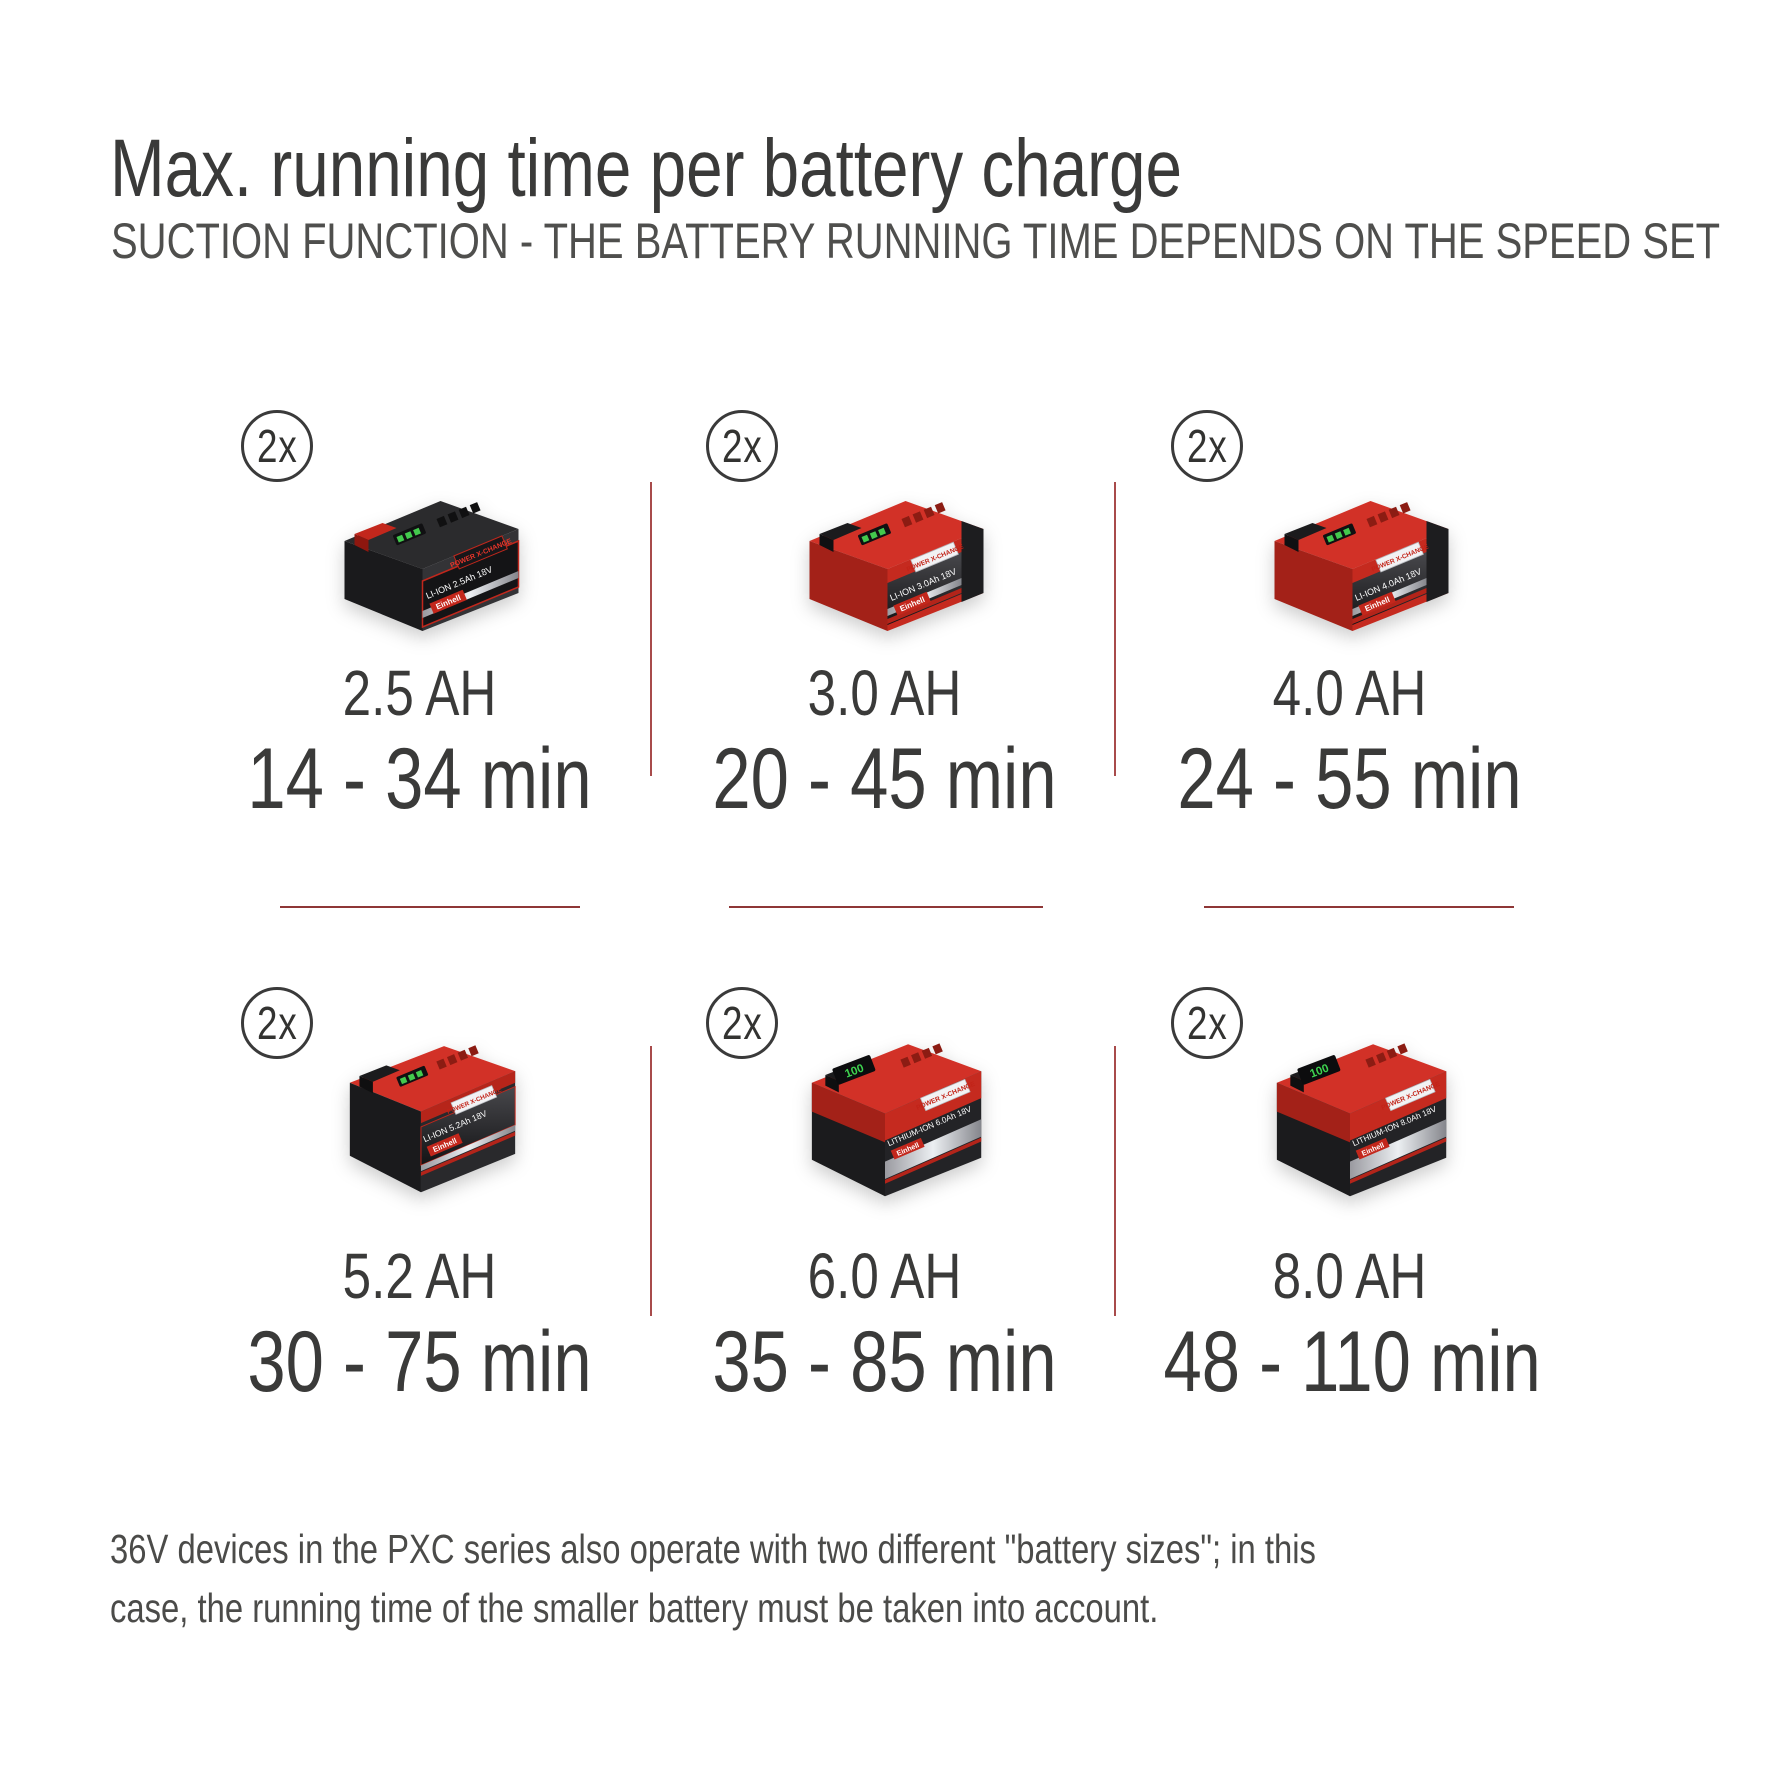 This screenshot has width=1772, height=1772. Describe the element at coordinates (432, 1119) in the screenshot. I see `battery-5-2ah-icon: POWER X-CHANGE LI-ION 5.2Ah 18V Einhell` at that location.